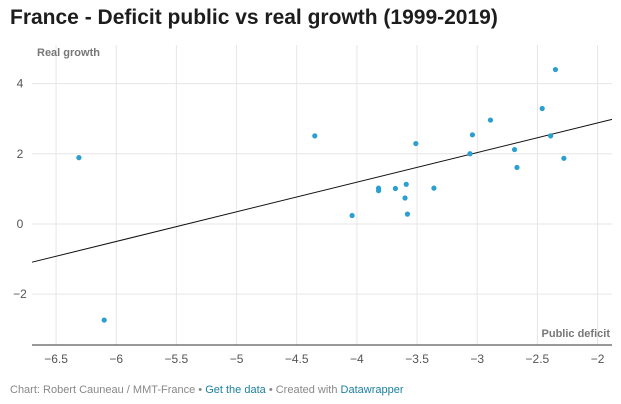 The image size is (621, 404). Describe the element at coordinates (237, 359) in the screenshot. I see `x-tick-label: −5` at that location.